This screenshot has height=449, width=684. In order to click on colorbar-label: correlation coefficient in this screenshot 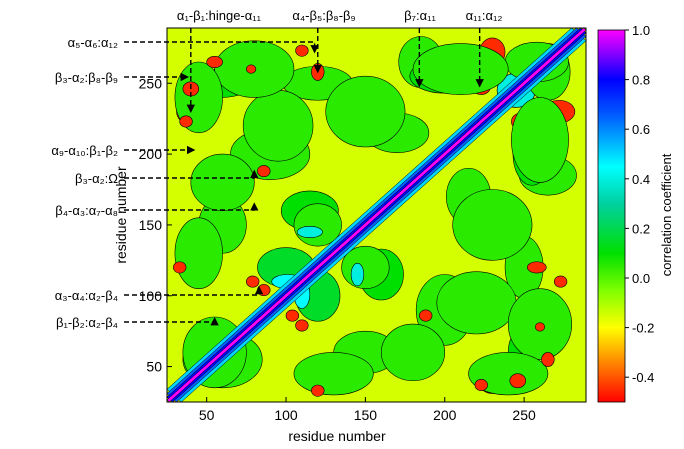, I will do `click(666, 214)`.